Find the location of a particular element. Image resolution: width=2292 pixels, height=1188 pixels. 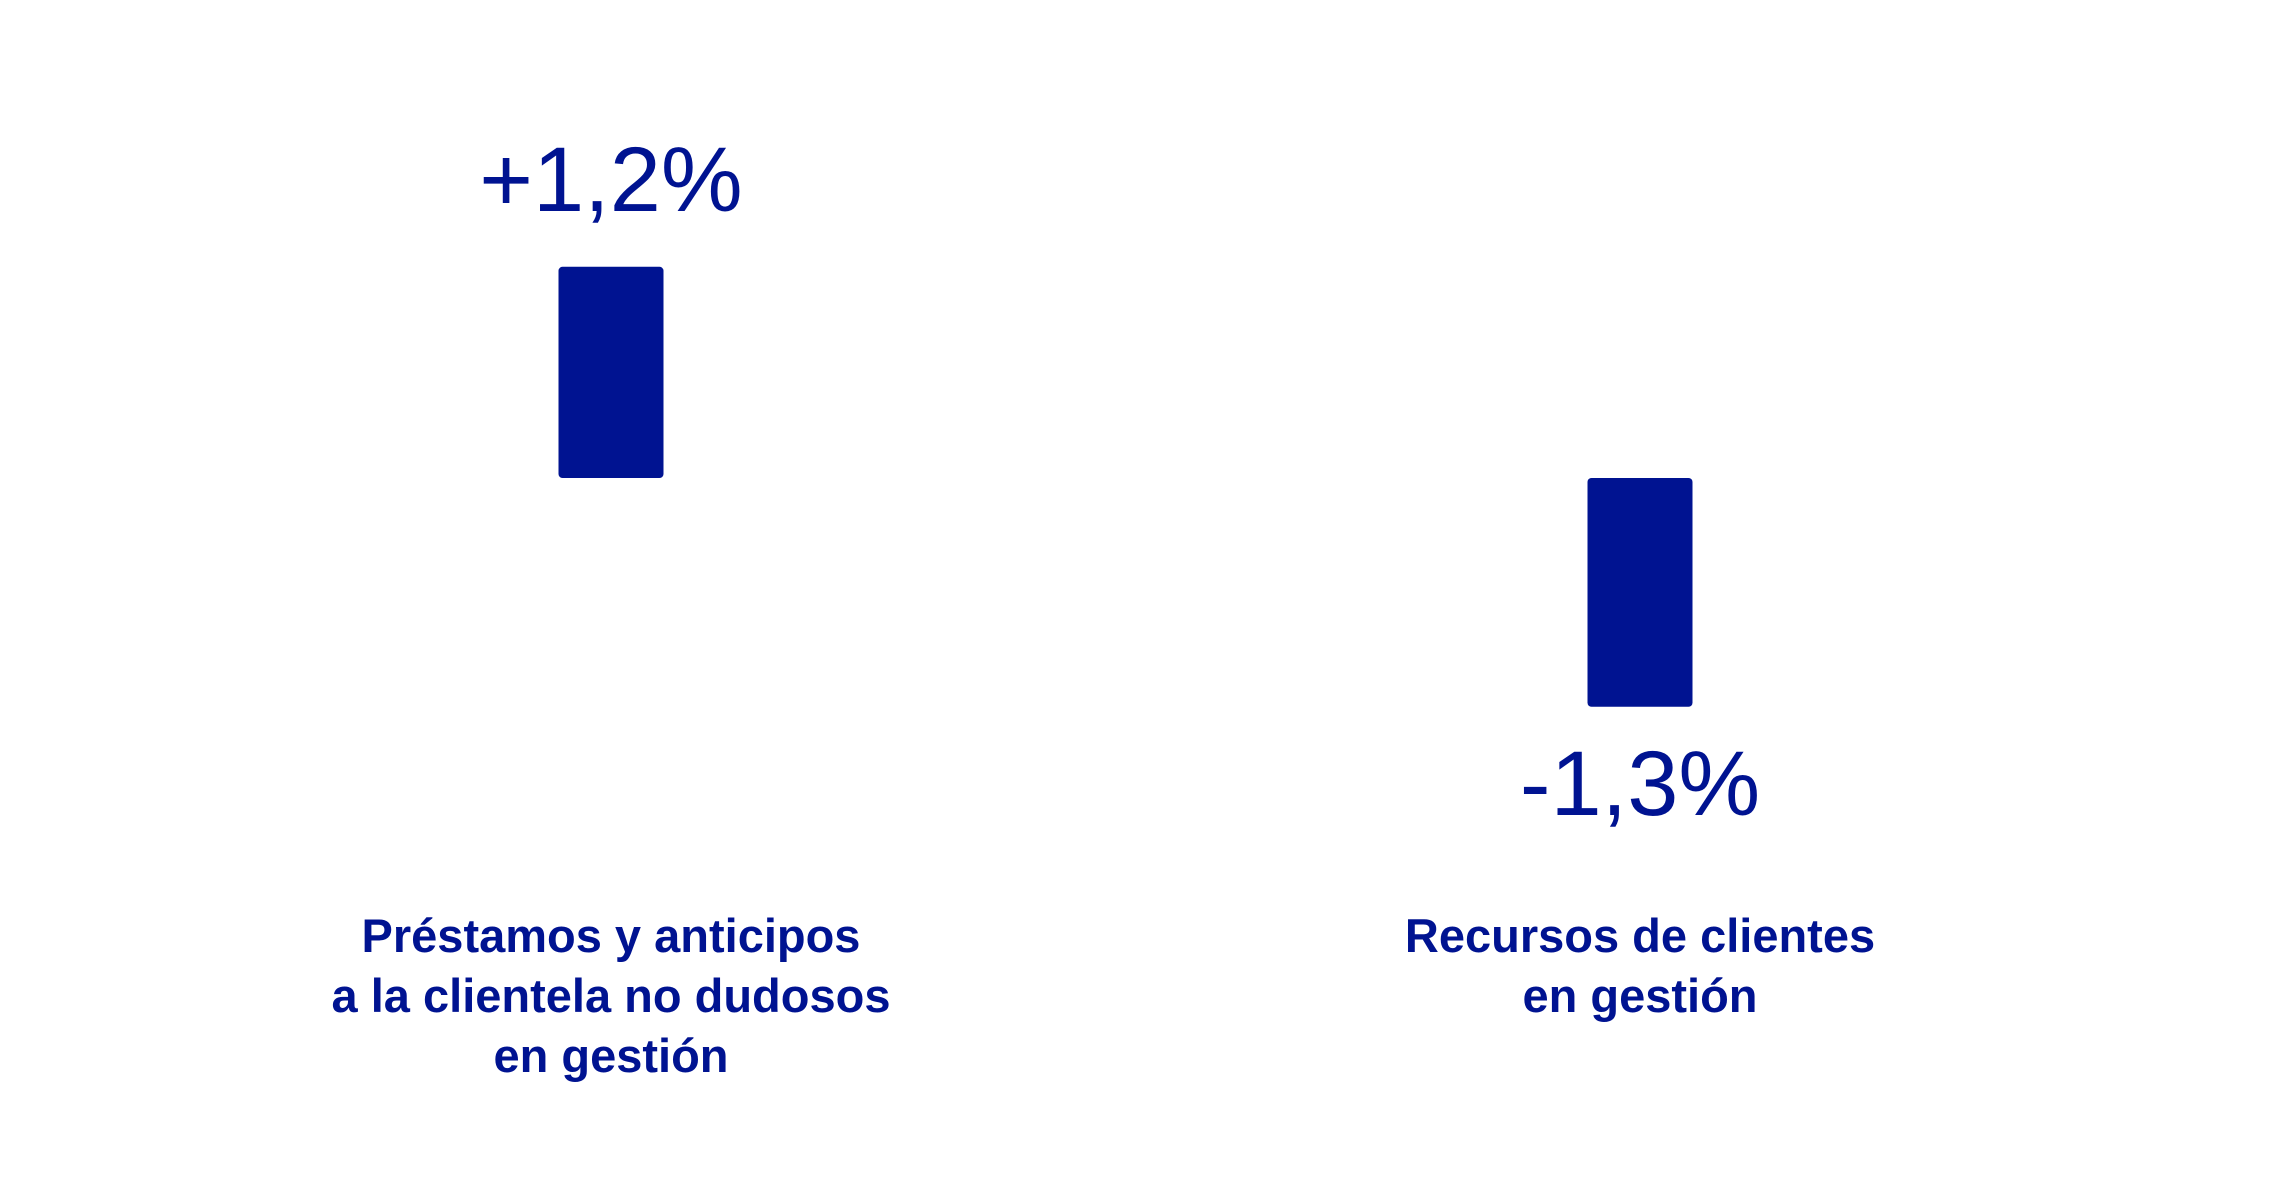

value-label: -1,3% is located at coordinates (1640, 784).